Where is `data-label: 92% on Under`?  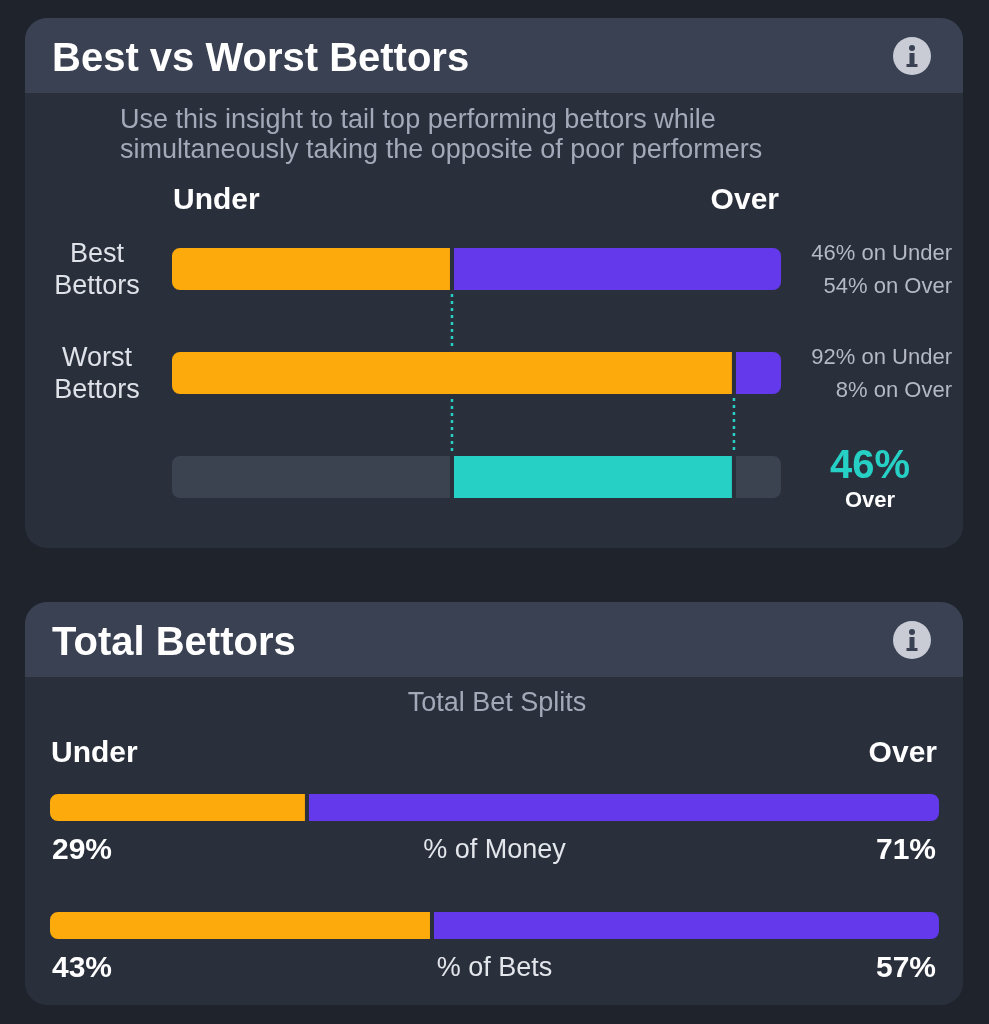
data-label: 92% on Under is located at coordinates (881, 356).